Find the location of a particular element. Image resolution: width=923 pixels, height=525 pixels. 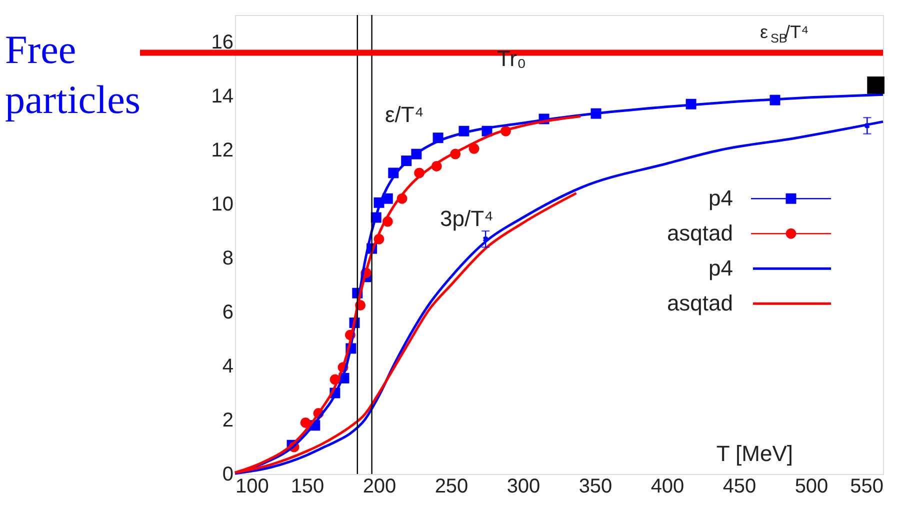

y-tick-label: 8 is located at coordinates (228, 259).